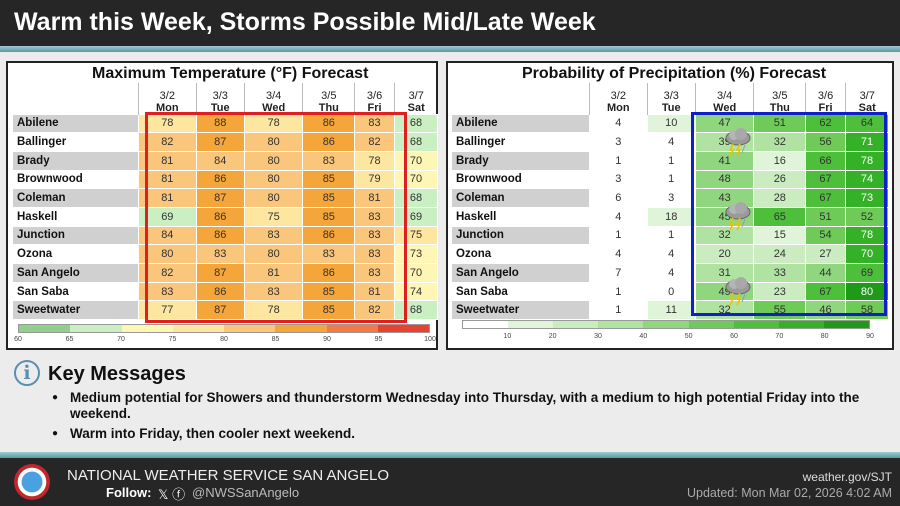  I want to click on pop-cell: 16, so click(780, 160).